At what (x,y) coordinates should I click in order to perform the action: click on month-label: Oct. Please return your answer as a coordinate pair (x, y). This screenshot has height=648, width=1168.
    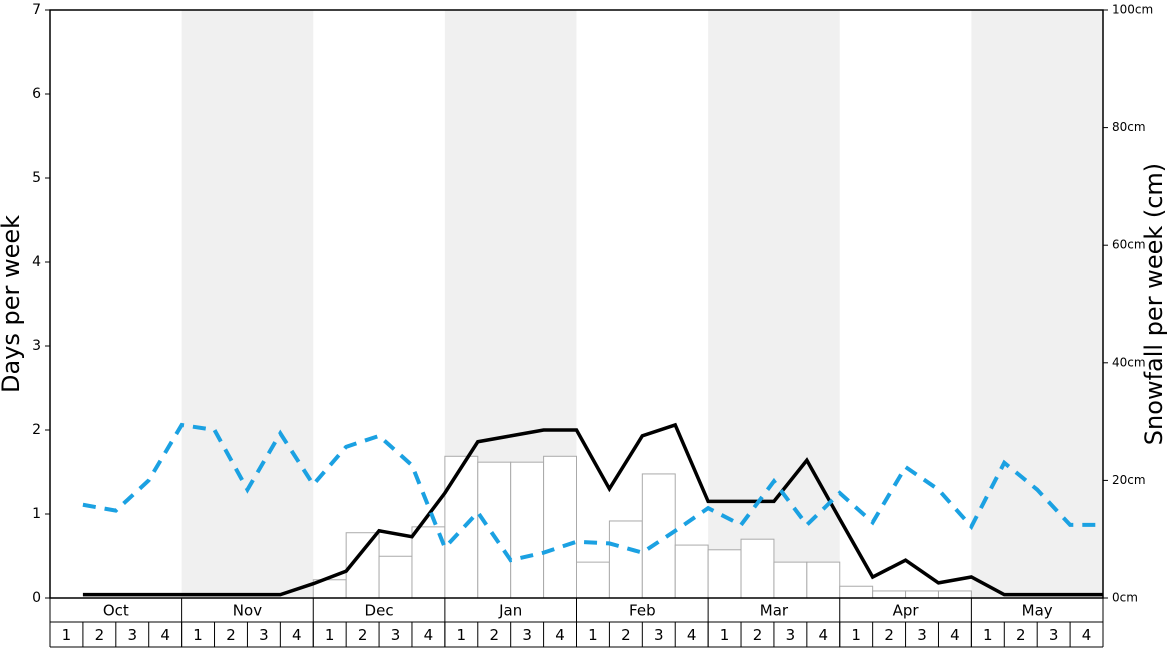
    Looking at the image, I should click on (116, 611).